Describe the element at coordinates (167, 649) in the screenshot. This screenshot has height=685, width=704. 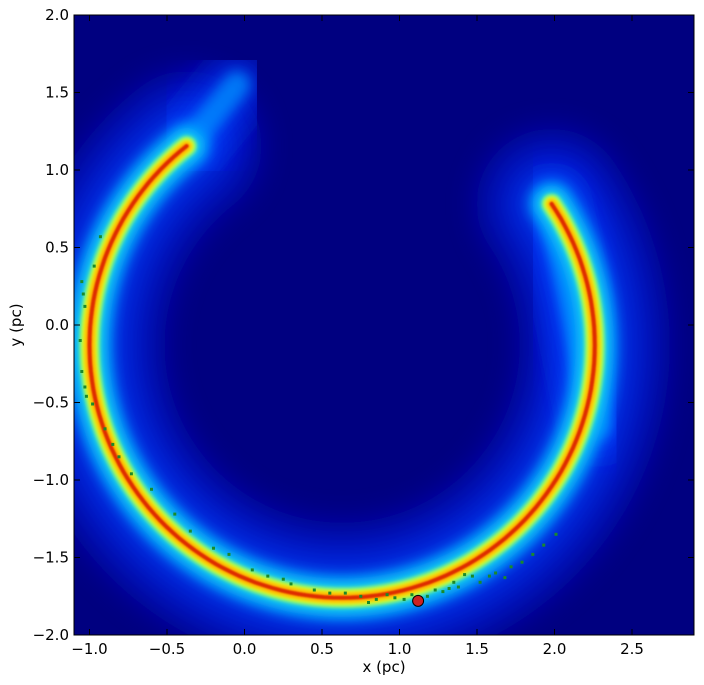
I see `x-tick-label: −0.5` at that location.